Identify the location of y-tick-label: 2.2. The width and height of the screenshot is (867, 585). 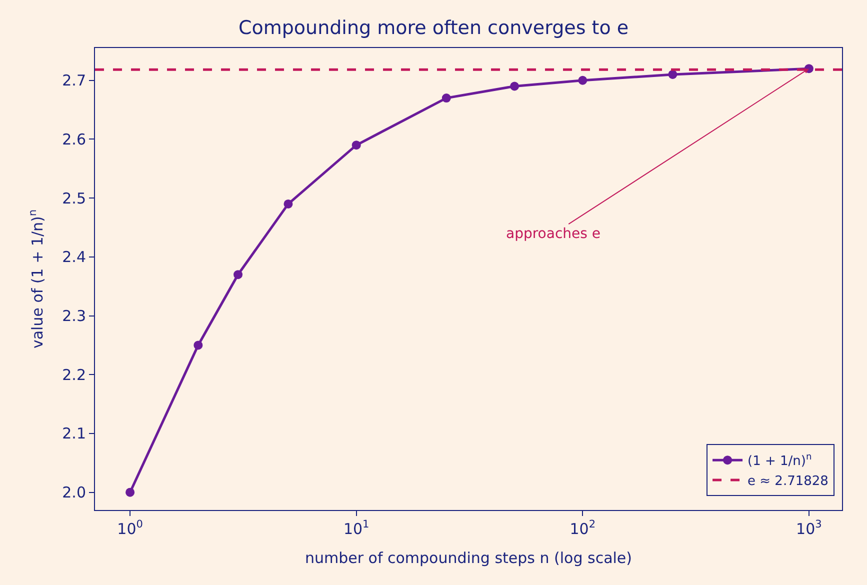
(74, 375).